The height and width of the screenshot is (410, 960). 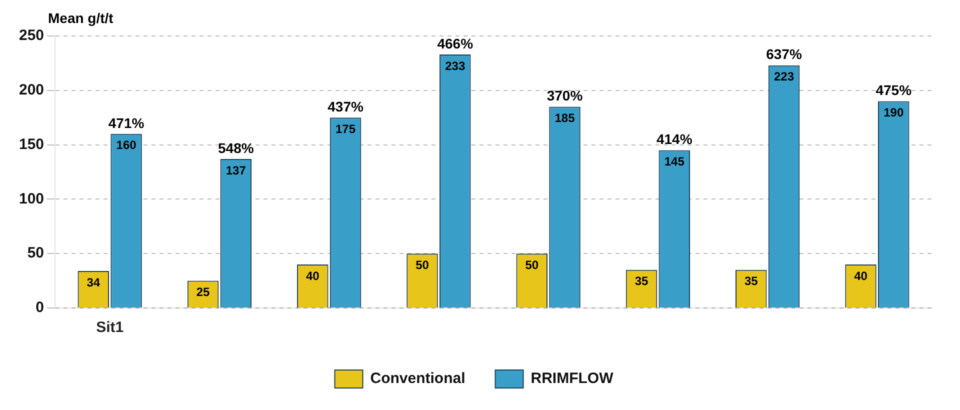 I want to click on y-axis-title: Mean g/t/t, so click(x=81, y=18).